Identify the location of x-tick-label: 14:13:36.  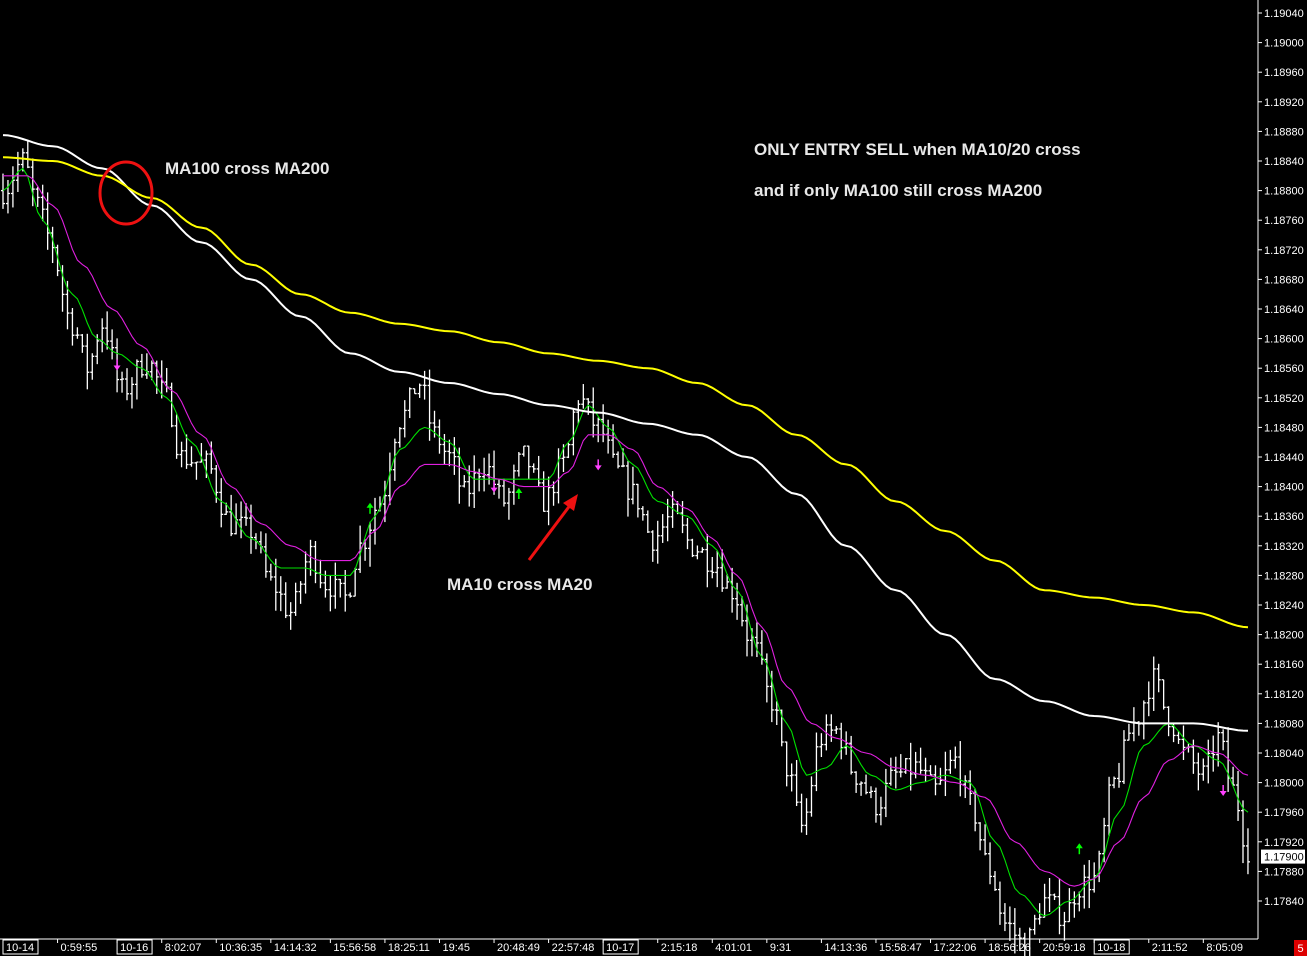
(845, 948).